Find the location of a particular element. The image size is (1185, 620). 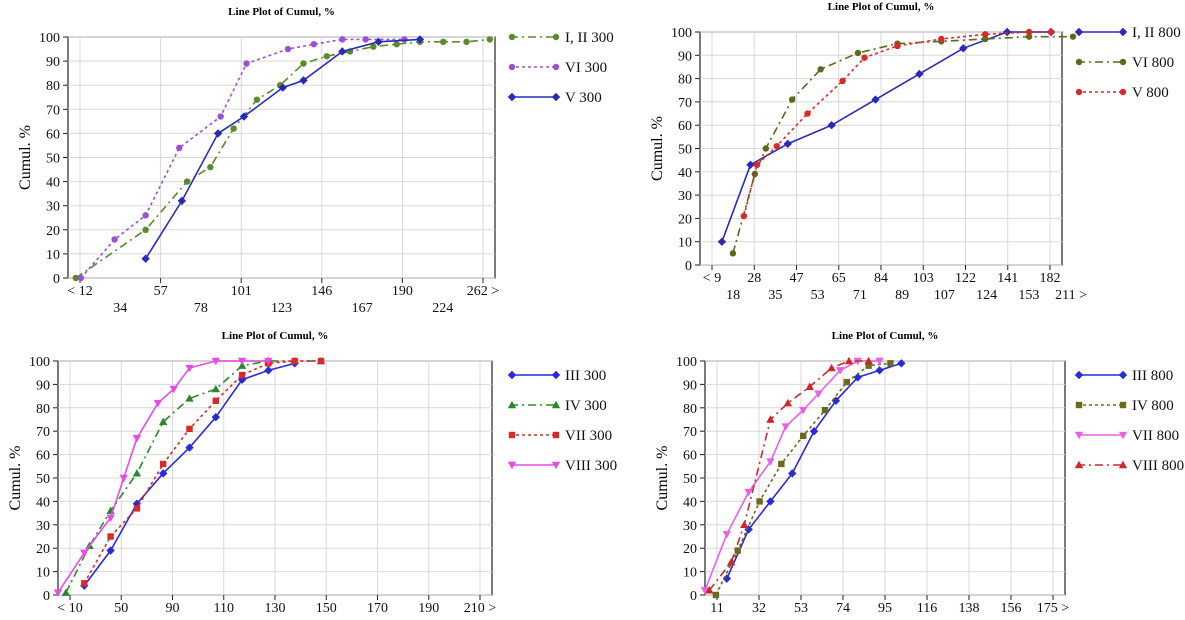

chart-1-series-1-line is located at coordinates (282, 158).